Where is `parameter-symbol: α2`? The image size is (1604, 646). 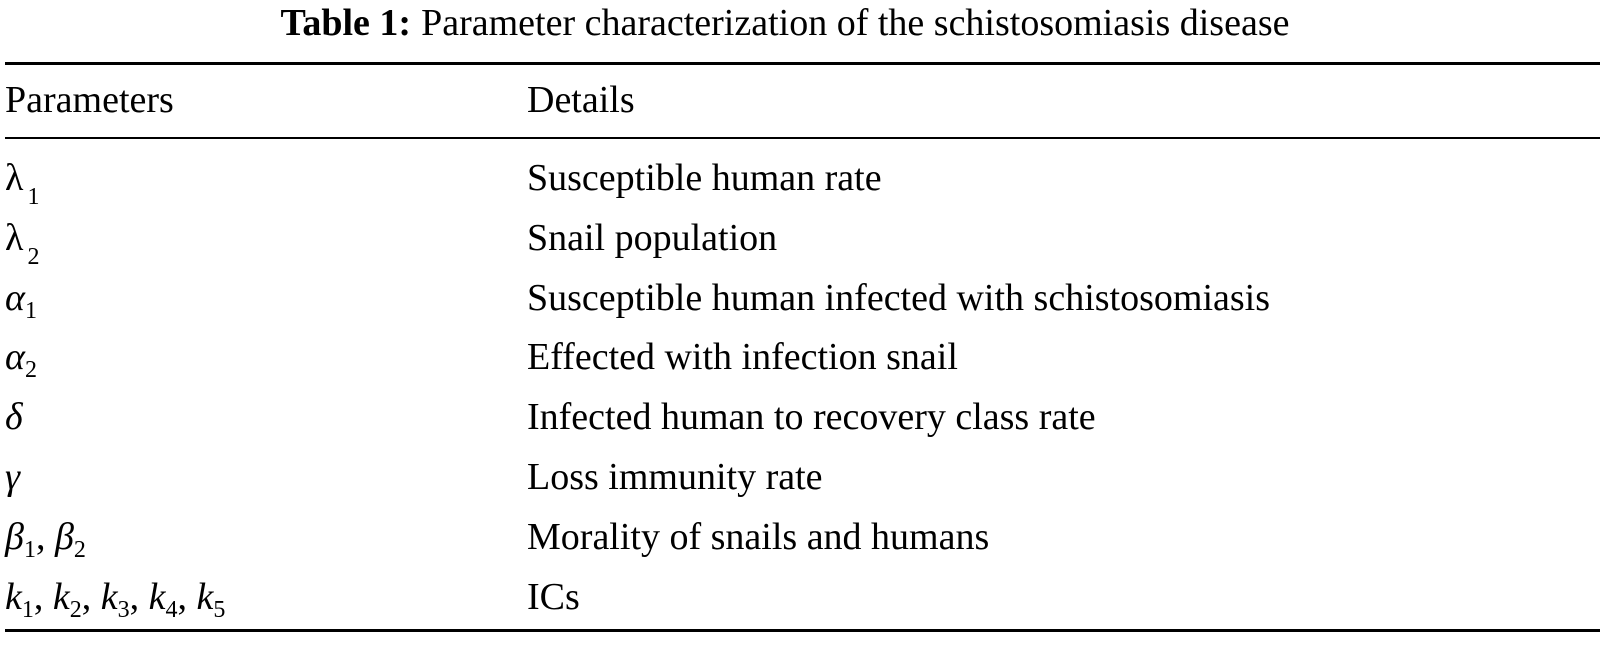
parameter-symbol: α2 is located at coordinates (21, 359).